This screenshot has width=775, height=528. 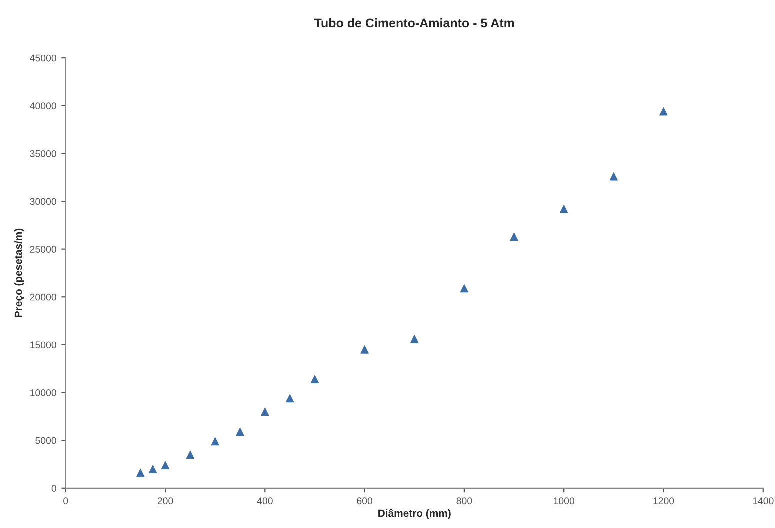 I want to click on y-tick-label: 5000, so click(x=46, y=440).